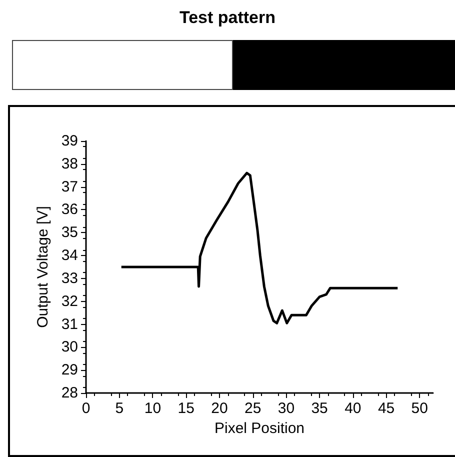 The height and width of the screenshot is (457, 455). What do you see at coordinates (227, 18) in the screenshot?
I see `chart-title: Test pattern` at bounding box center [227, 18].